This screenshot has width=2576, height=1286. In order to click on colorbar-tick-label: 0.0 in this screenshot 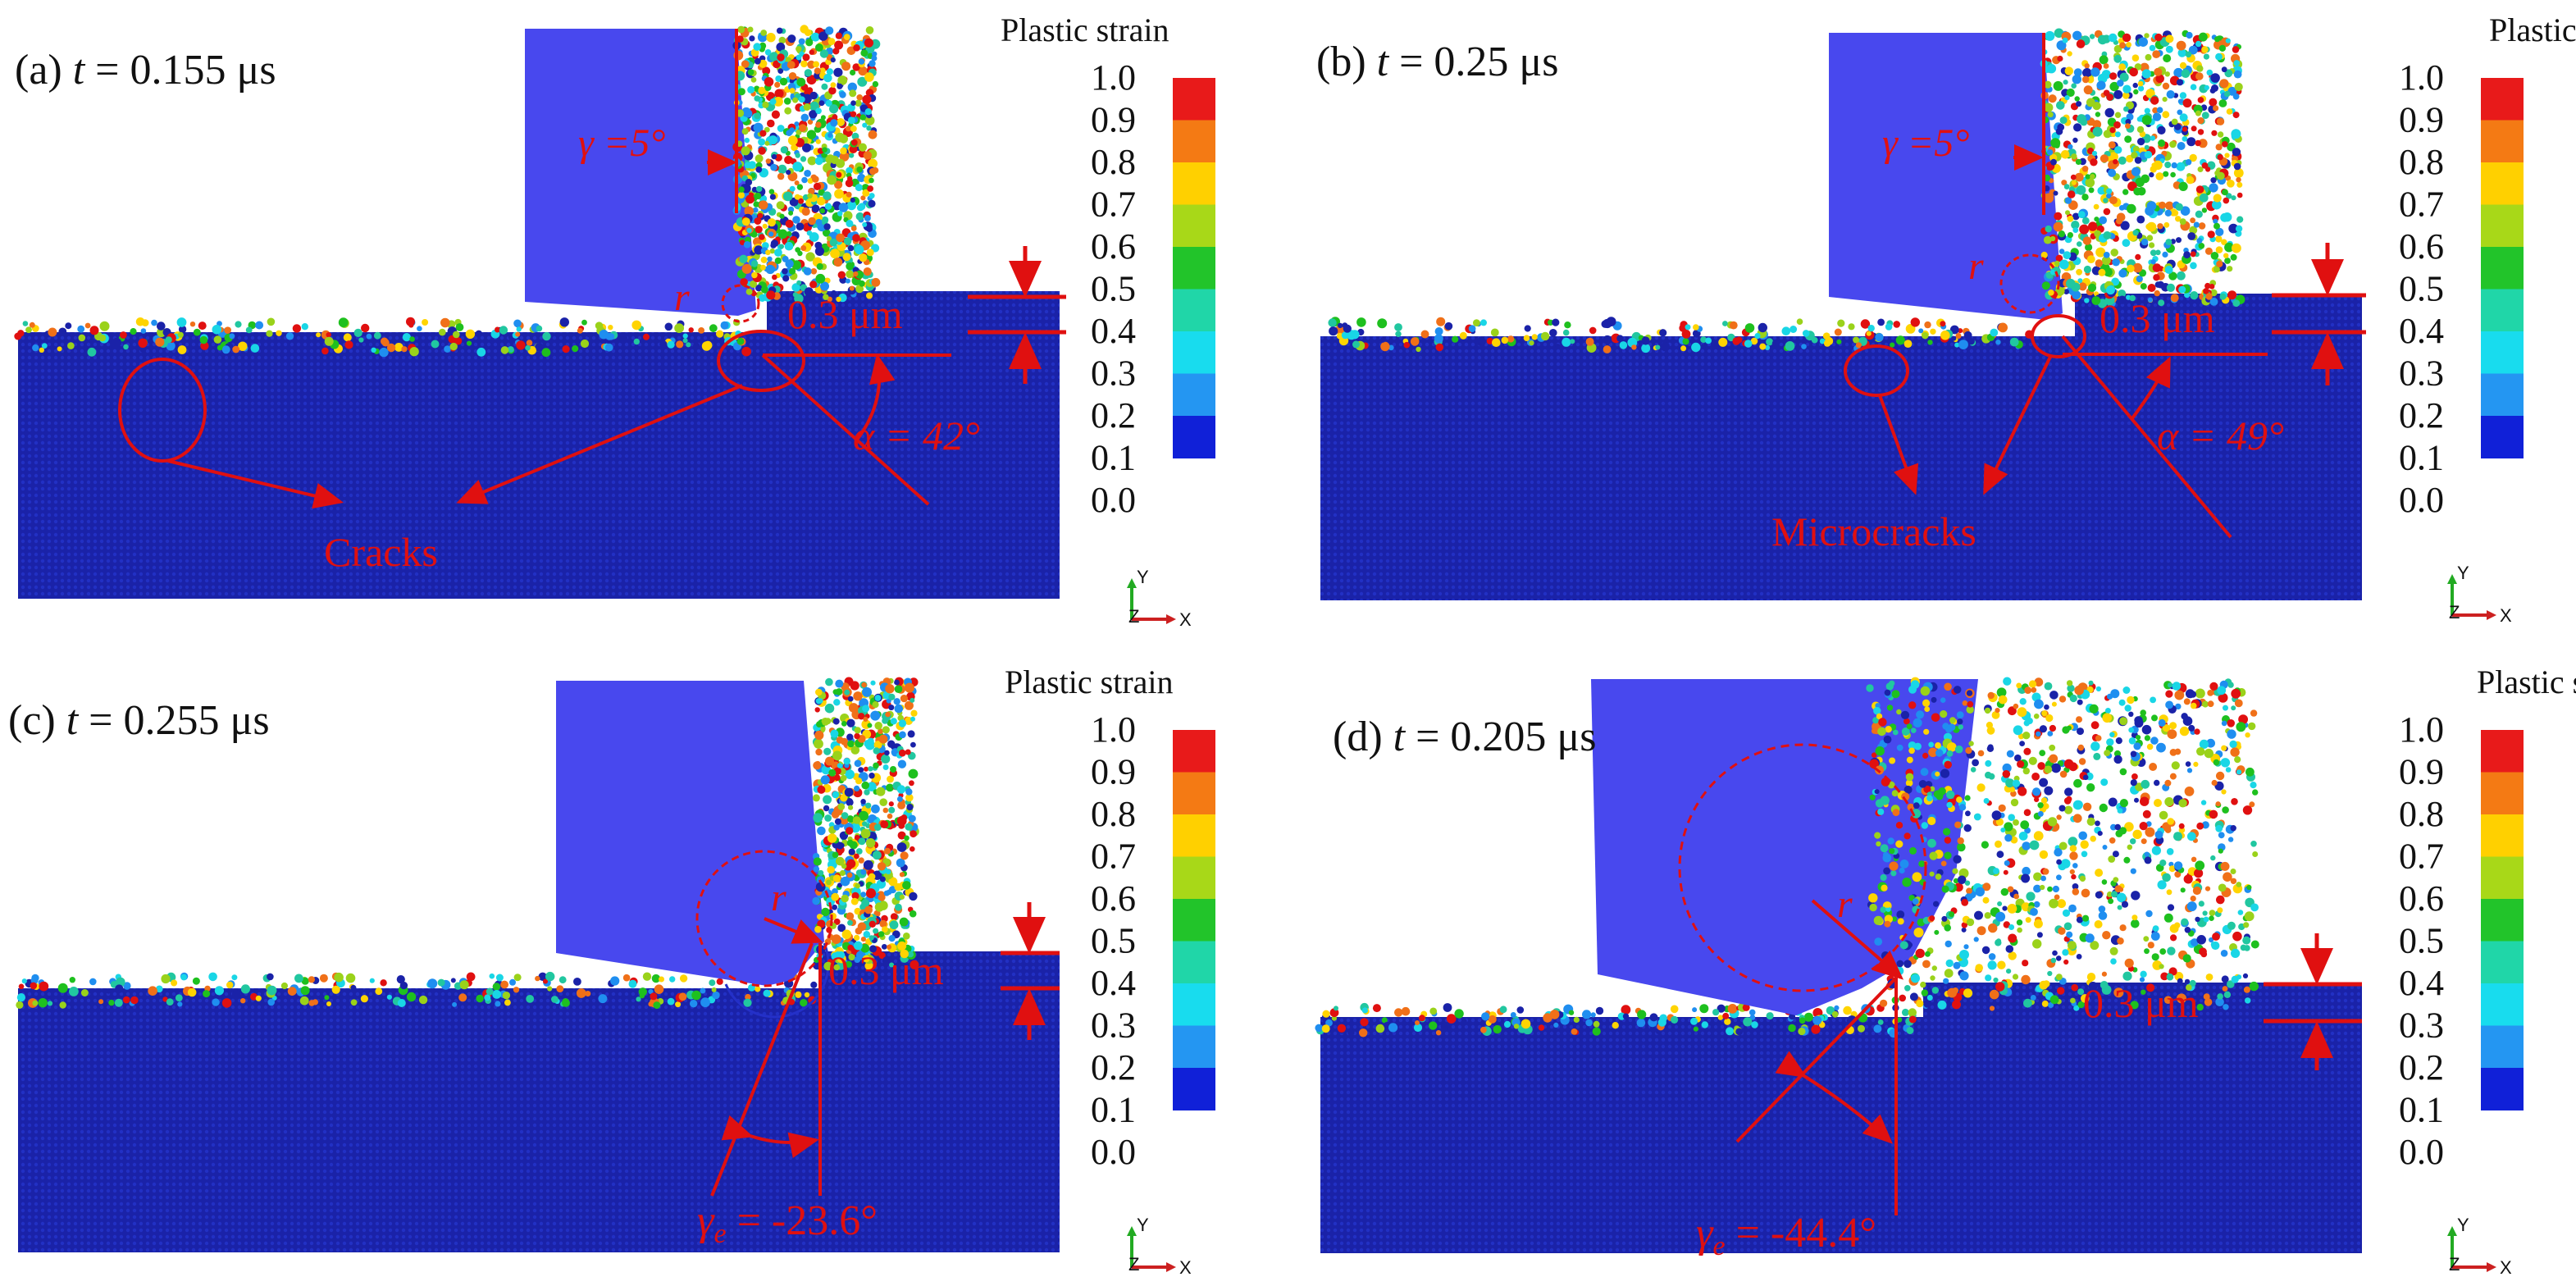, I will do `click(2421, 1152)`.